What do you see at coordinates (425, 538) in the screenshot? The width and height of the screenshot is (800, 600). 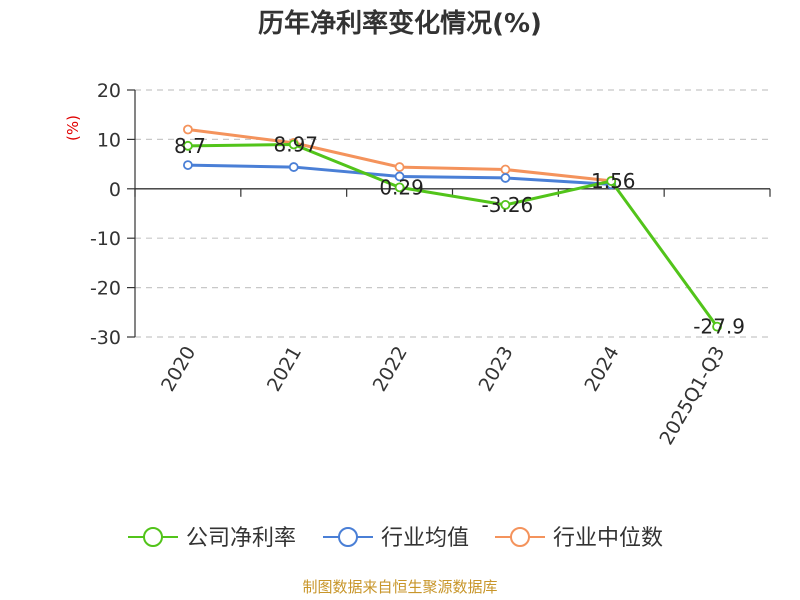 I see `legend-label: 行业均值` at bounding box center [425, 538].